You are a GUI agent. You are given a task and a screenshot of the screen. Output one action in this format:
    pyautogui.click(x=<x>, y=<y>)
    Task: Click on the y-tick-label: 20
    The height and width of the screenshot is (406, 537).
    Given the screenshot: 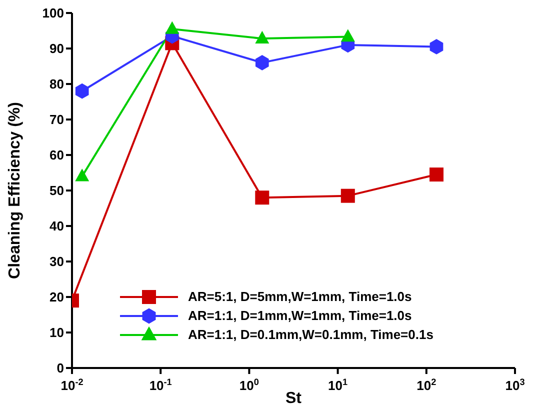 What is the action you would take?
    pyautogui.click(x=57, y=297)
    